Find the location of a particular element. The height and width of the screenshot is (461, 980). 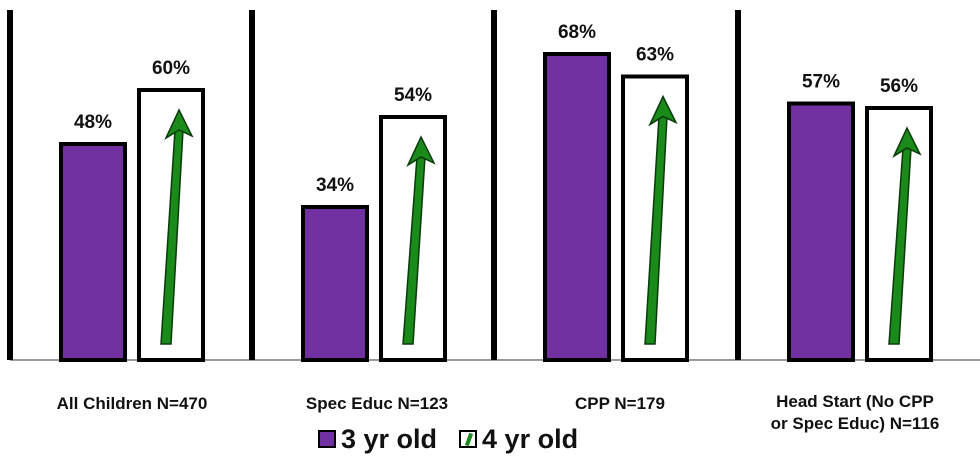

category-label-2: Spec Educ N=123 is located at coordinates (377, 404).